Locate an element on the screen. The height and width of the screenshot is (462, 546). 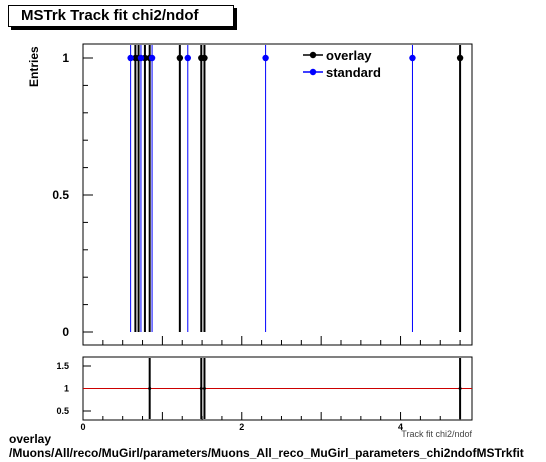
legend-label-standard: standard is located at coordinates (353, 72).